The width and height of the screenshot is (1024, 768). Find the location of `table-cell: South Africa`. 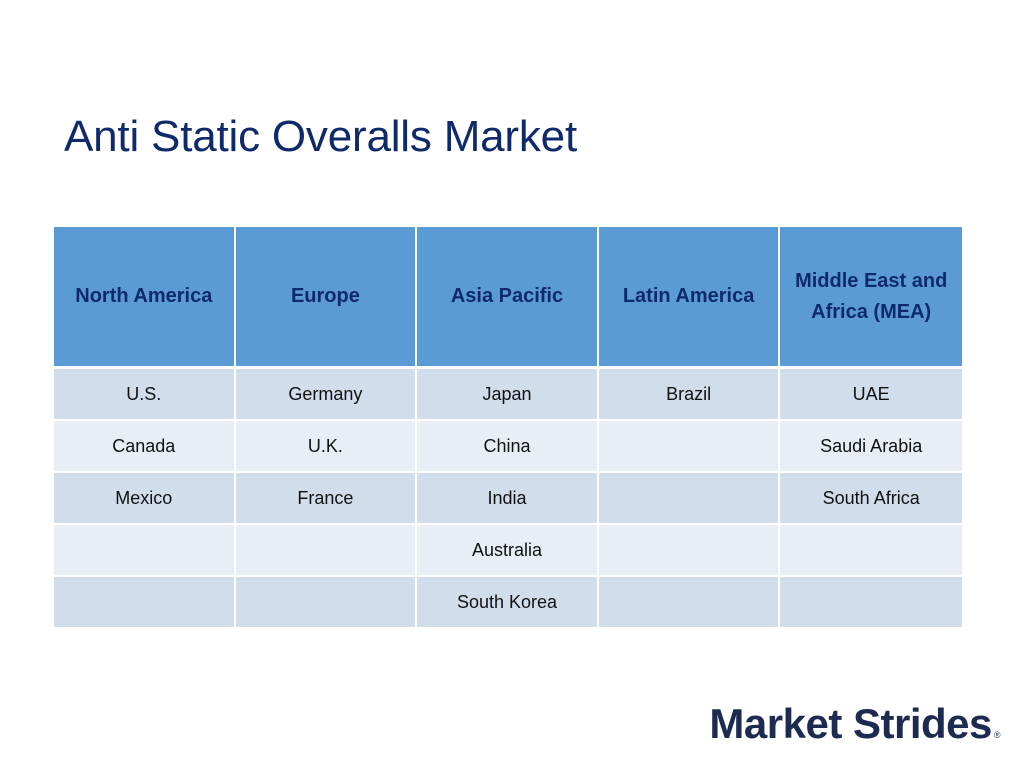

table-cell: South Africa is located at coordinates (871, 499).